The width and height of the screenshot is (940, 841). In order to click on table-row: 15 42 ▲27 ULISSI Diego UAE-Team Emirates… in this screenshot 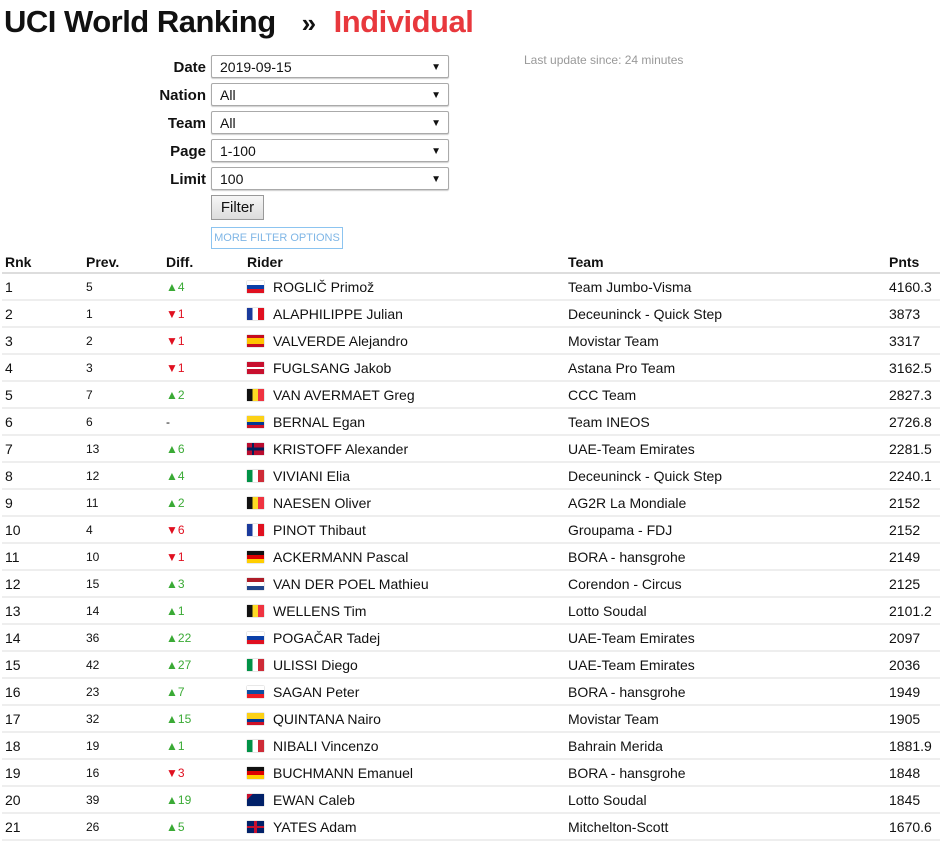, I will do `click(471, 665)`.